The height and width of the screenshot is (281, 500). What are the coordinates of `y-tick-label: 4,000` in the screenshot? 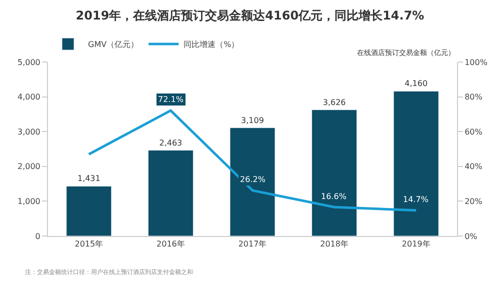 It's located at (28, 97).